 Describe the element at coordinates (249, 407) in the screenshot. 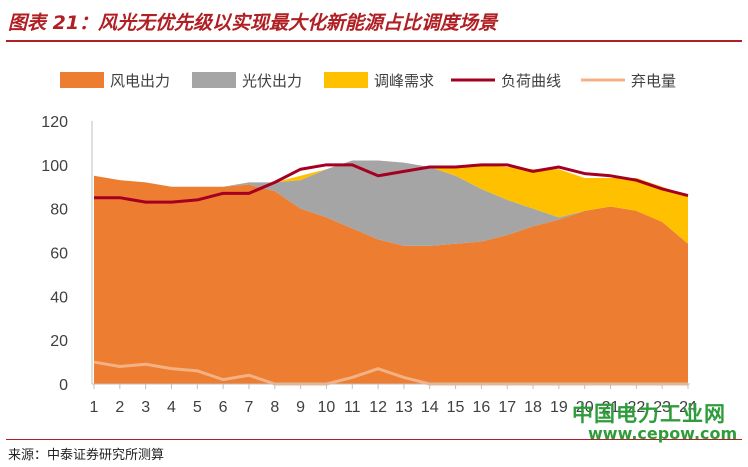

I see `x-tick-label: 7` at that location.